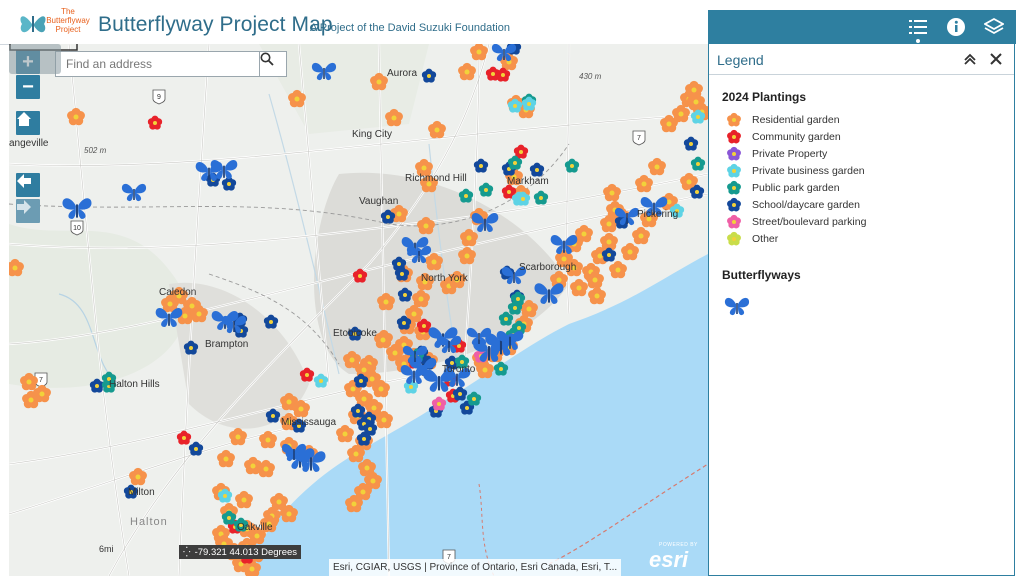 The width and height of the screenshot is (1024, 585). What do you see at coordinates (994, 27) in the screenshot?
I see `layers-button` at bounding box center [994, 27].